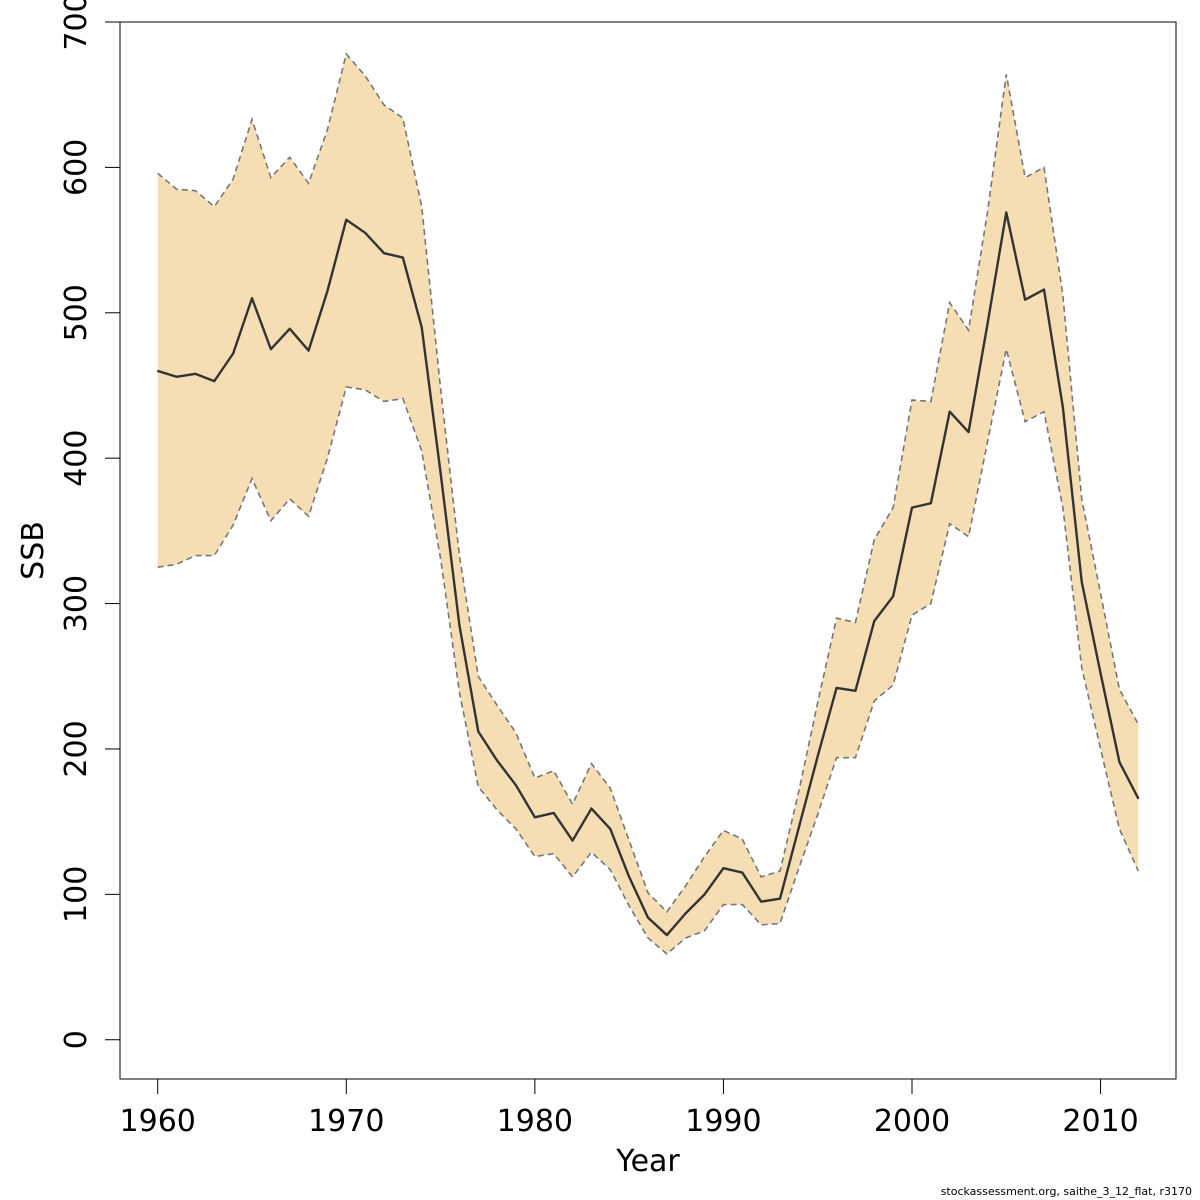  What do you see at coordinates (33, 550) in the screenshot?
I see `y-axis-title: SSB` at bounding box center [33, 550].